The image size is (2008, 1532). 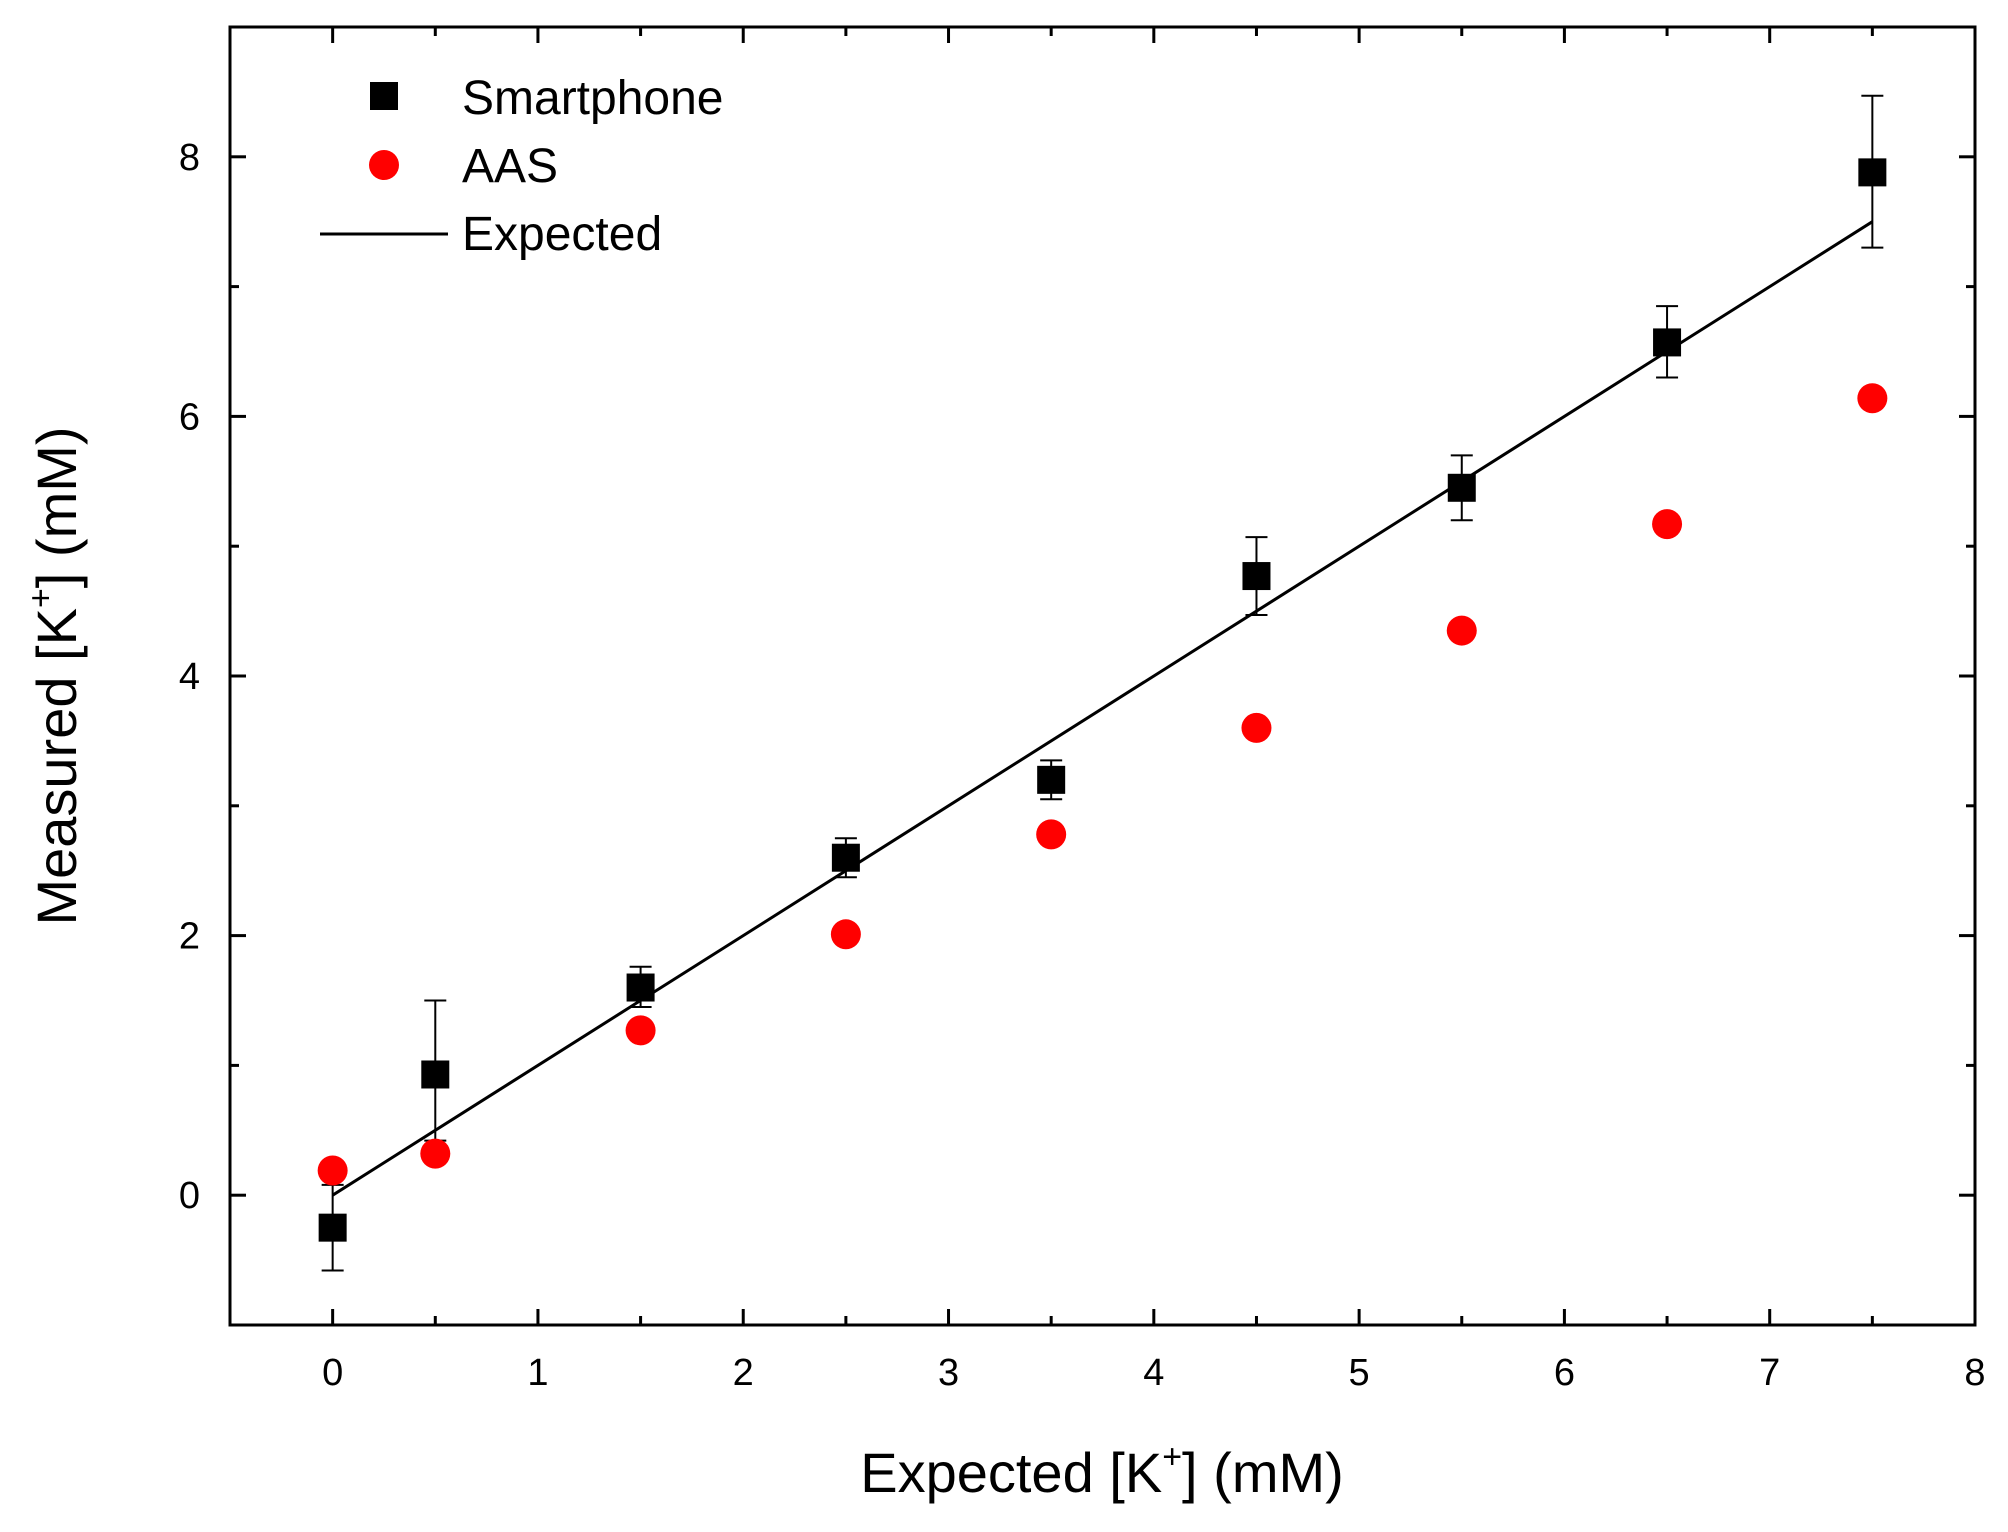 What do you see at coordinates (56, 767) in the screenshot?
I see `y-axis-title-pre: Measured [K` at bounding box center [56, 767].